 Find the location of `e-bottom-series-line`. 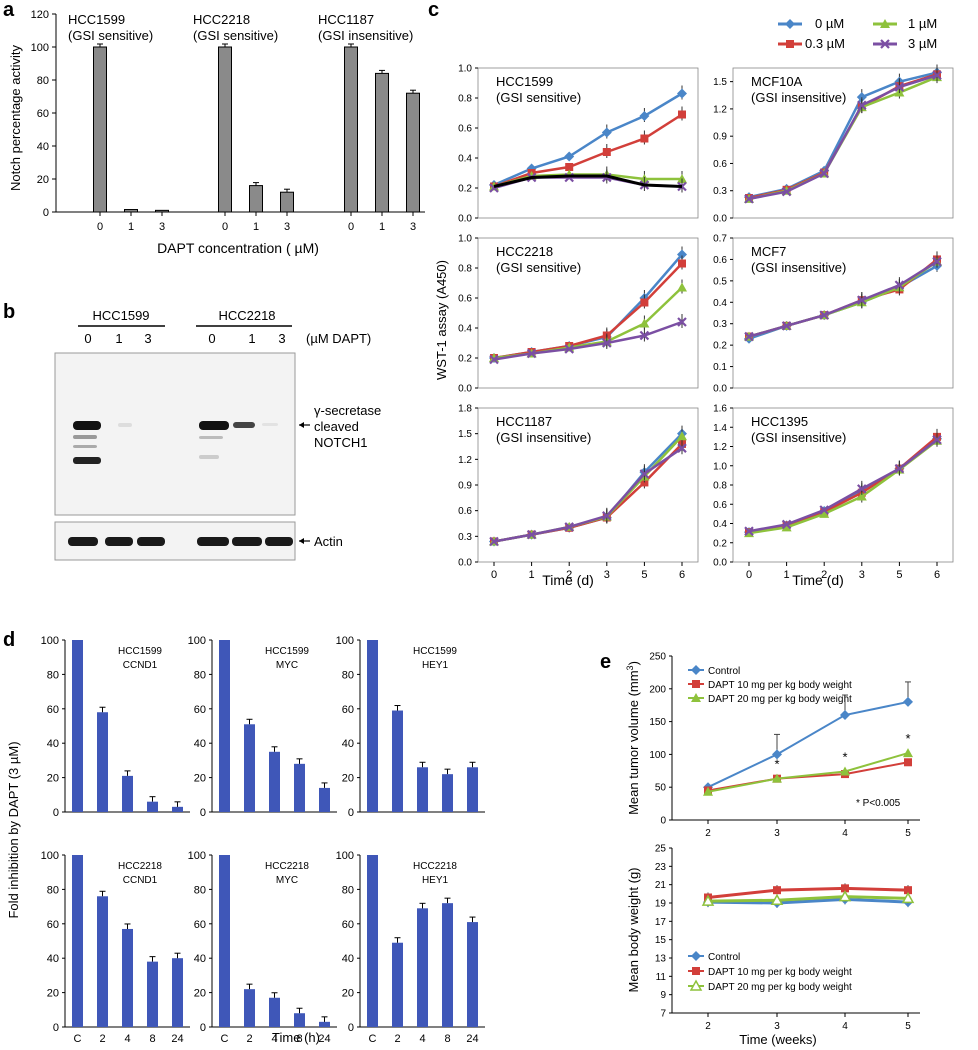

e-bottom-series-line is located at coordinates (808, 892).